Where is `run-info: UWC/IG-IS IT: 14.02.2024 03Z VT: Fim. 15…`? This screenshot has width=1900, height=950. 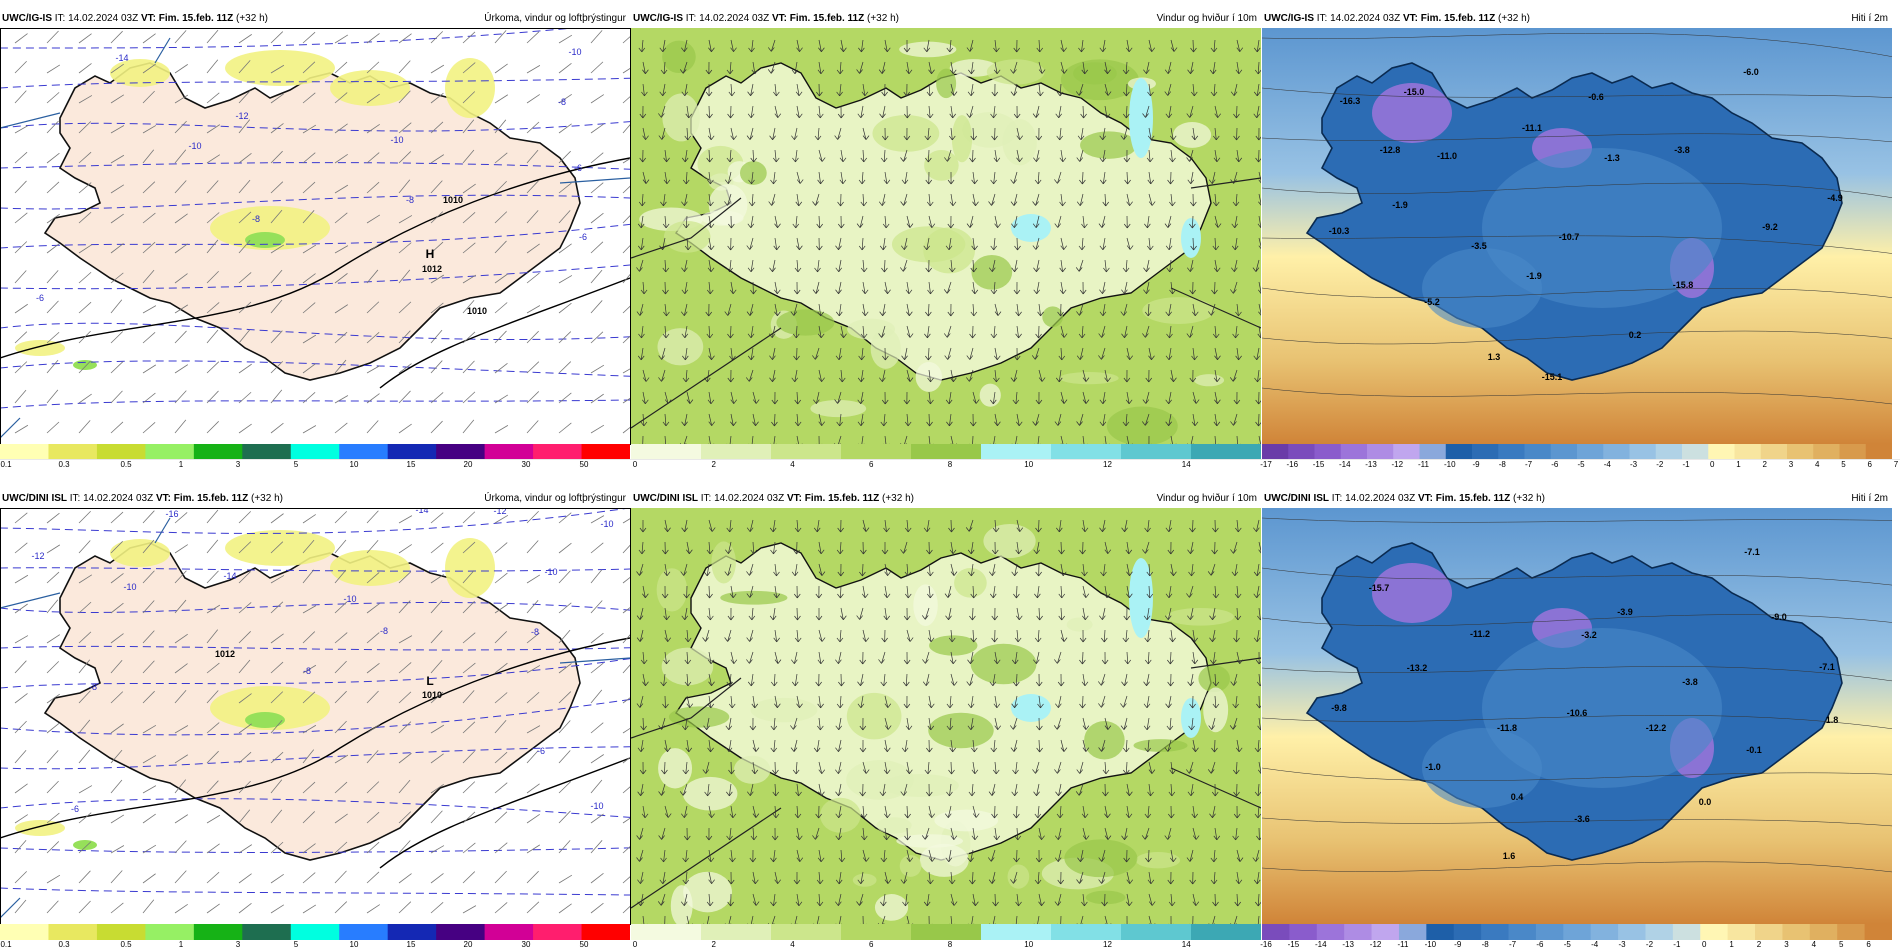 run-info: UWC/IG-IS IT: 14.02.2024 03Z VT: Fim. 15… is located at coordinates (766, 19).